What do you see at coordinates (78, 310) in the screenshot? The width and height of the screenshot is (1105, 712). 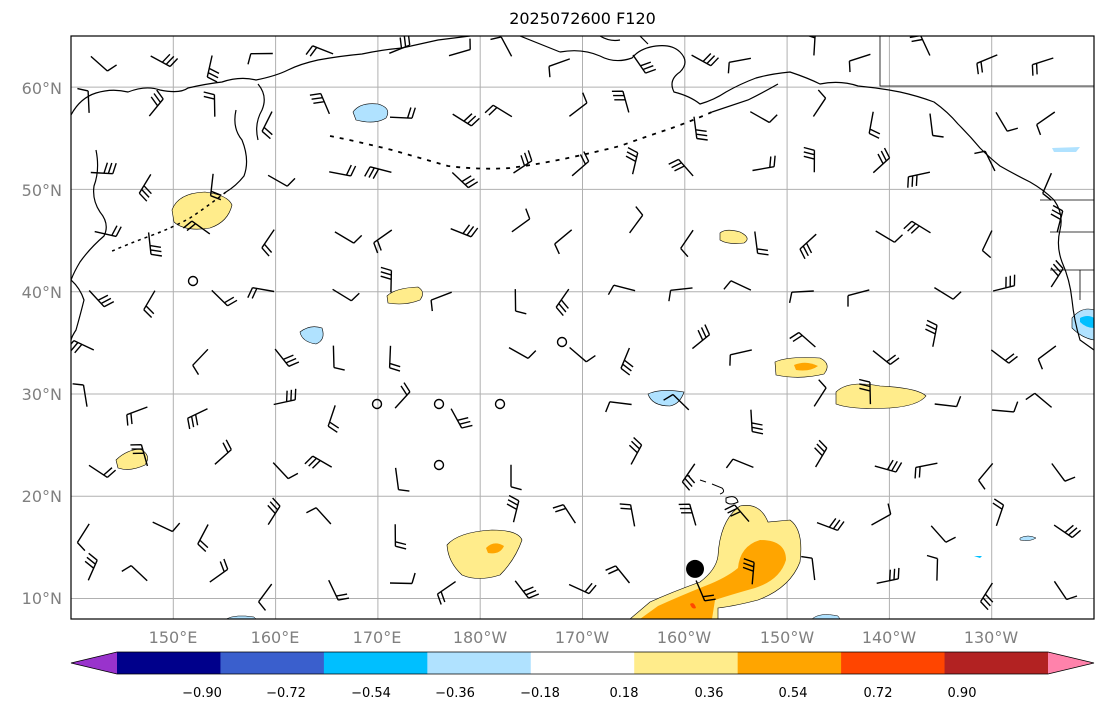 I see `coastline-japan` at bounding box center [78, 310].